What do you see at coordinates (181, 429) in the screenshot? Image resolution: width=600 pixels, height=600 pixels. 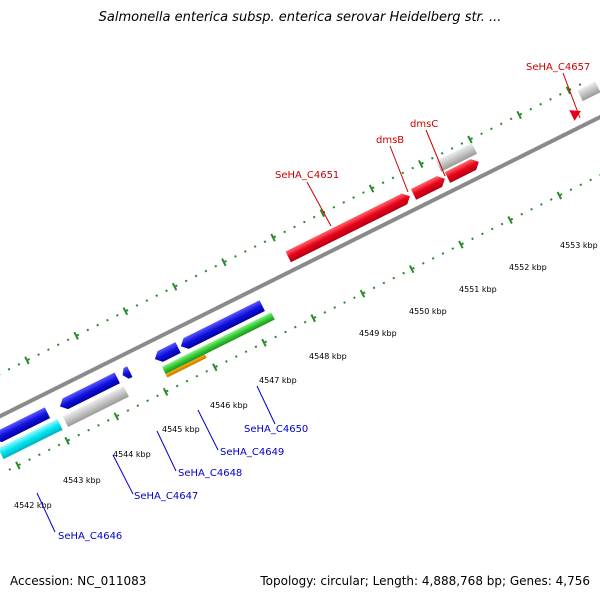 I see `scale-label: 4545 kbp` at bounding box center [181, 429].